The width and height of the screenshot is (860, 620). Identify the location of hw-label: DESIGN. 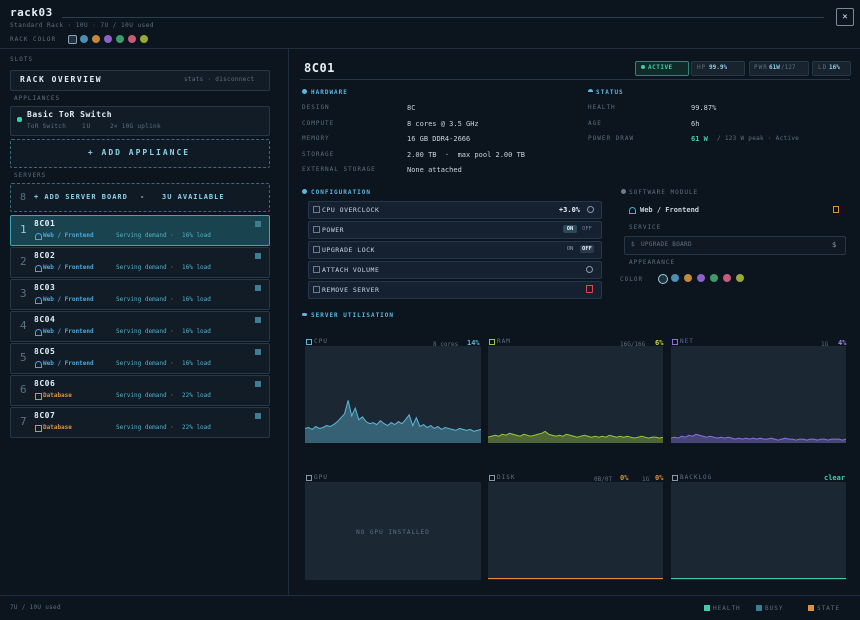
(316, 107).